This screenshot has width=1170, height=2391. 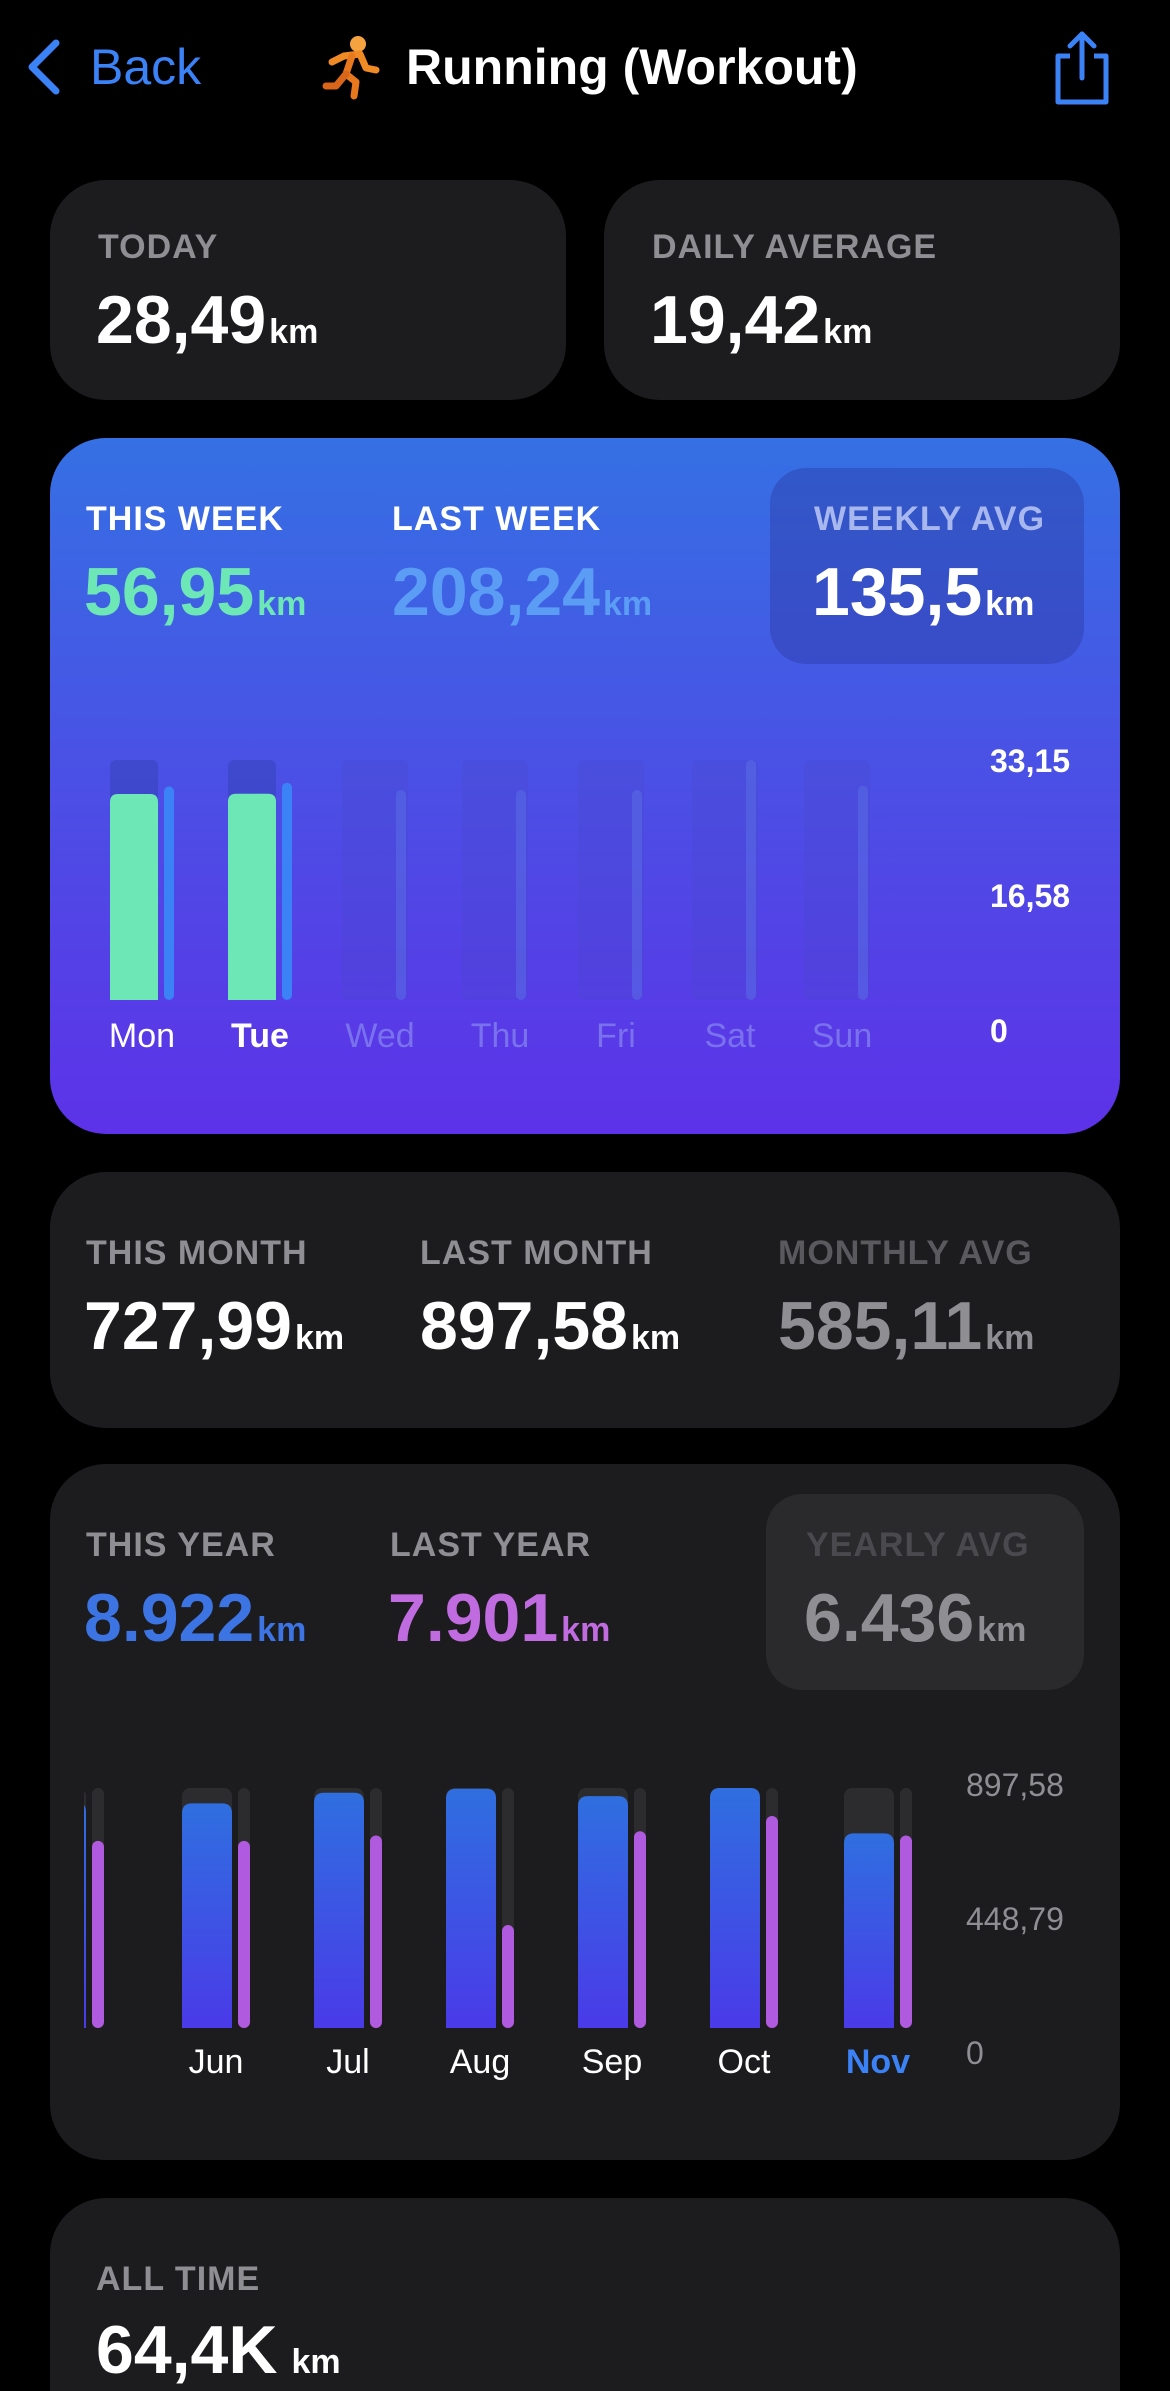 I want to click on last-year-unit: km, so click(x=586, y=1630).